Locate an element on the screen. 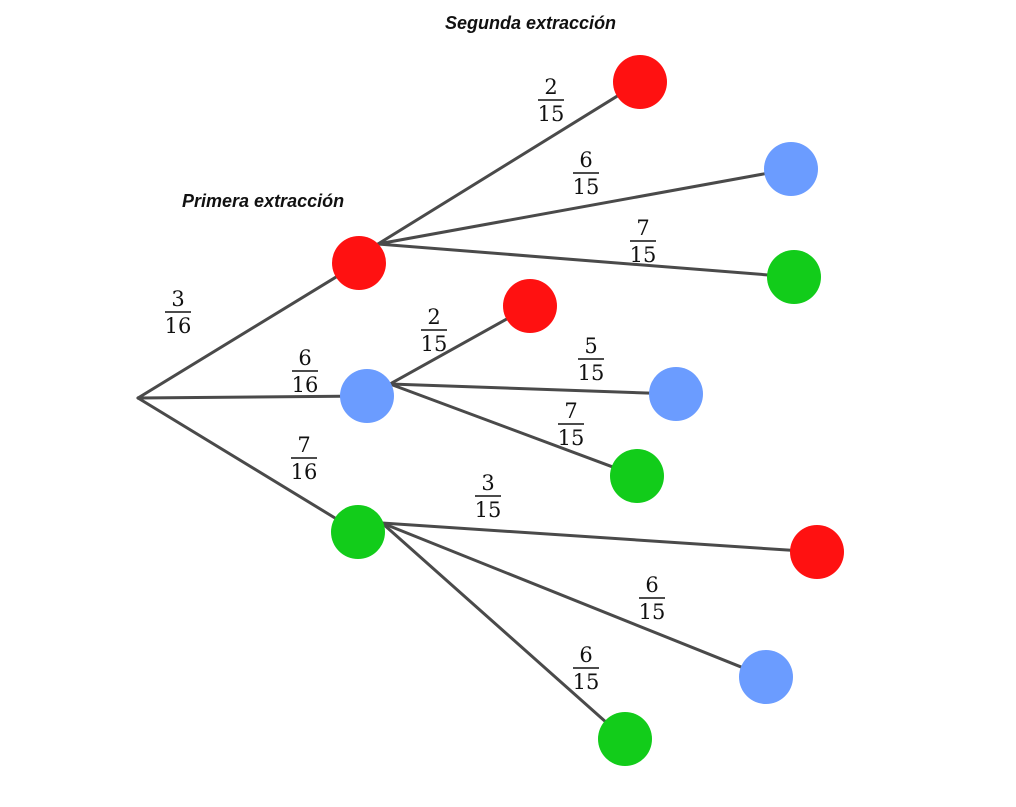 The width and height of the screenshot is (1016, 807). second-draw-node-red-blue is located at coordinates (791, 169).